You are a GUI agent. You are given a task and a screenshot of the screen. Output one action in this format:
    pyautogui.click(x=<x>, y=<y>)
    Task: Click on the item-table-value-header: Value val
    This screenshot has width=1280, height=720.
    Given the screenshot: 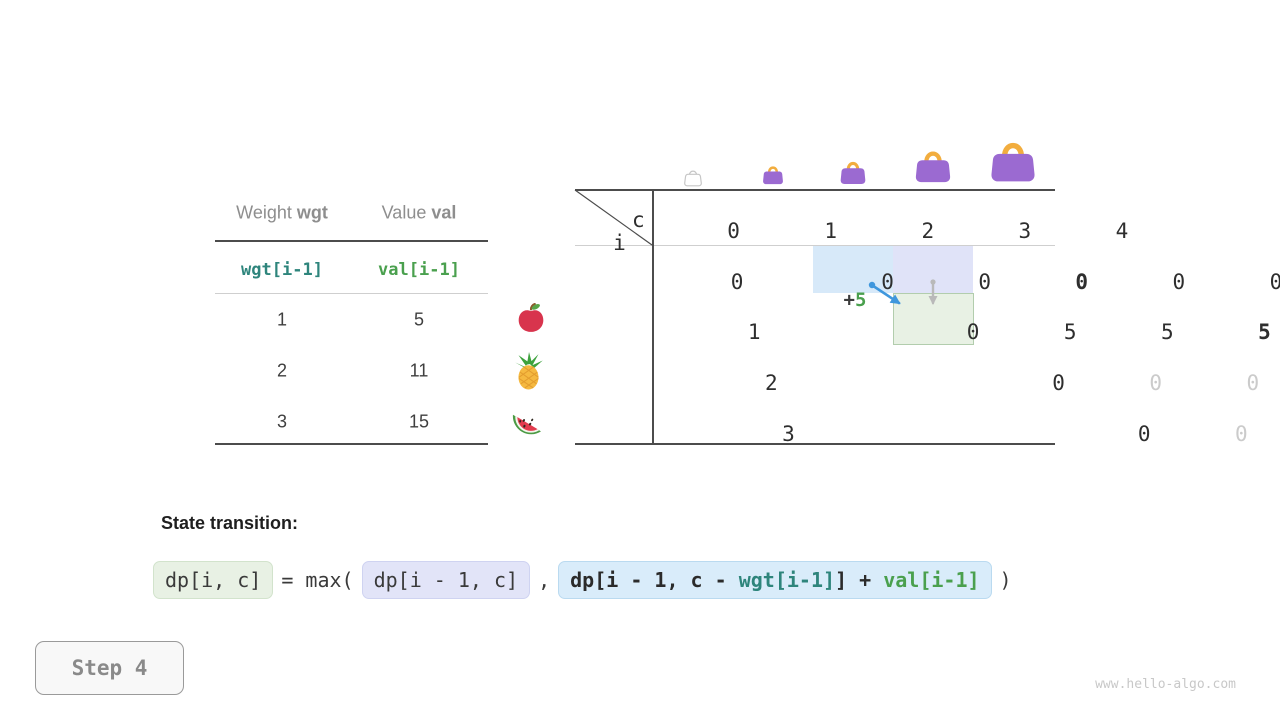 What is the action you would take?
    pyautogui.click(x=419, y=212)
    